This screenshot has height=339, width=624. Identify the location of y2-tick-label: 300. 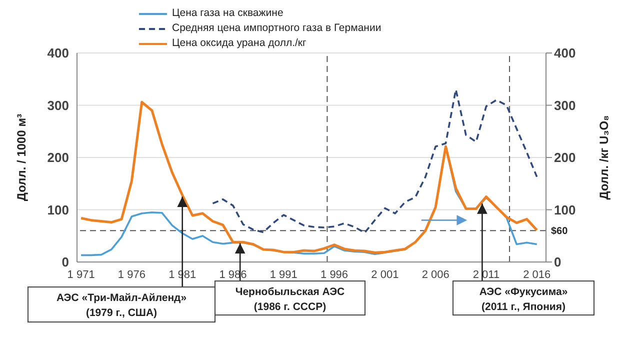
(565, 105).